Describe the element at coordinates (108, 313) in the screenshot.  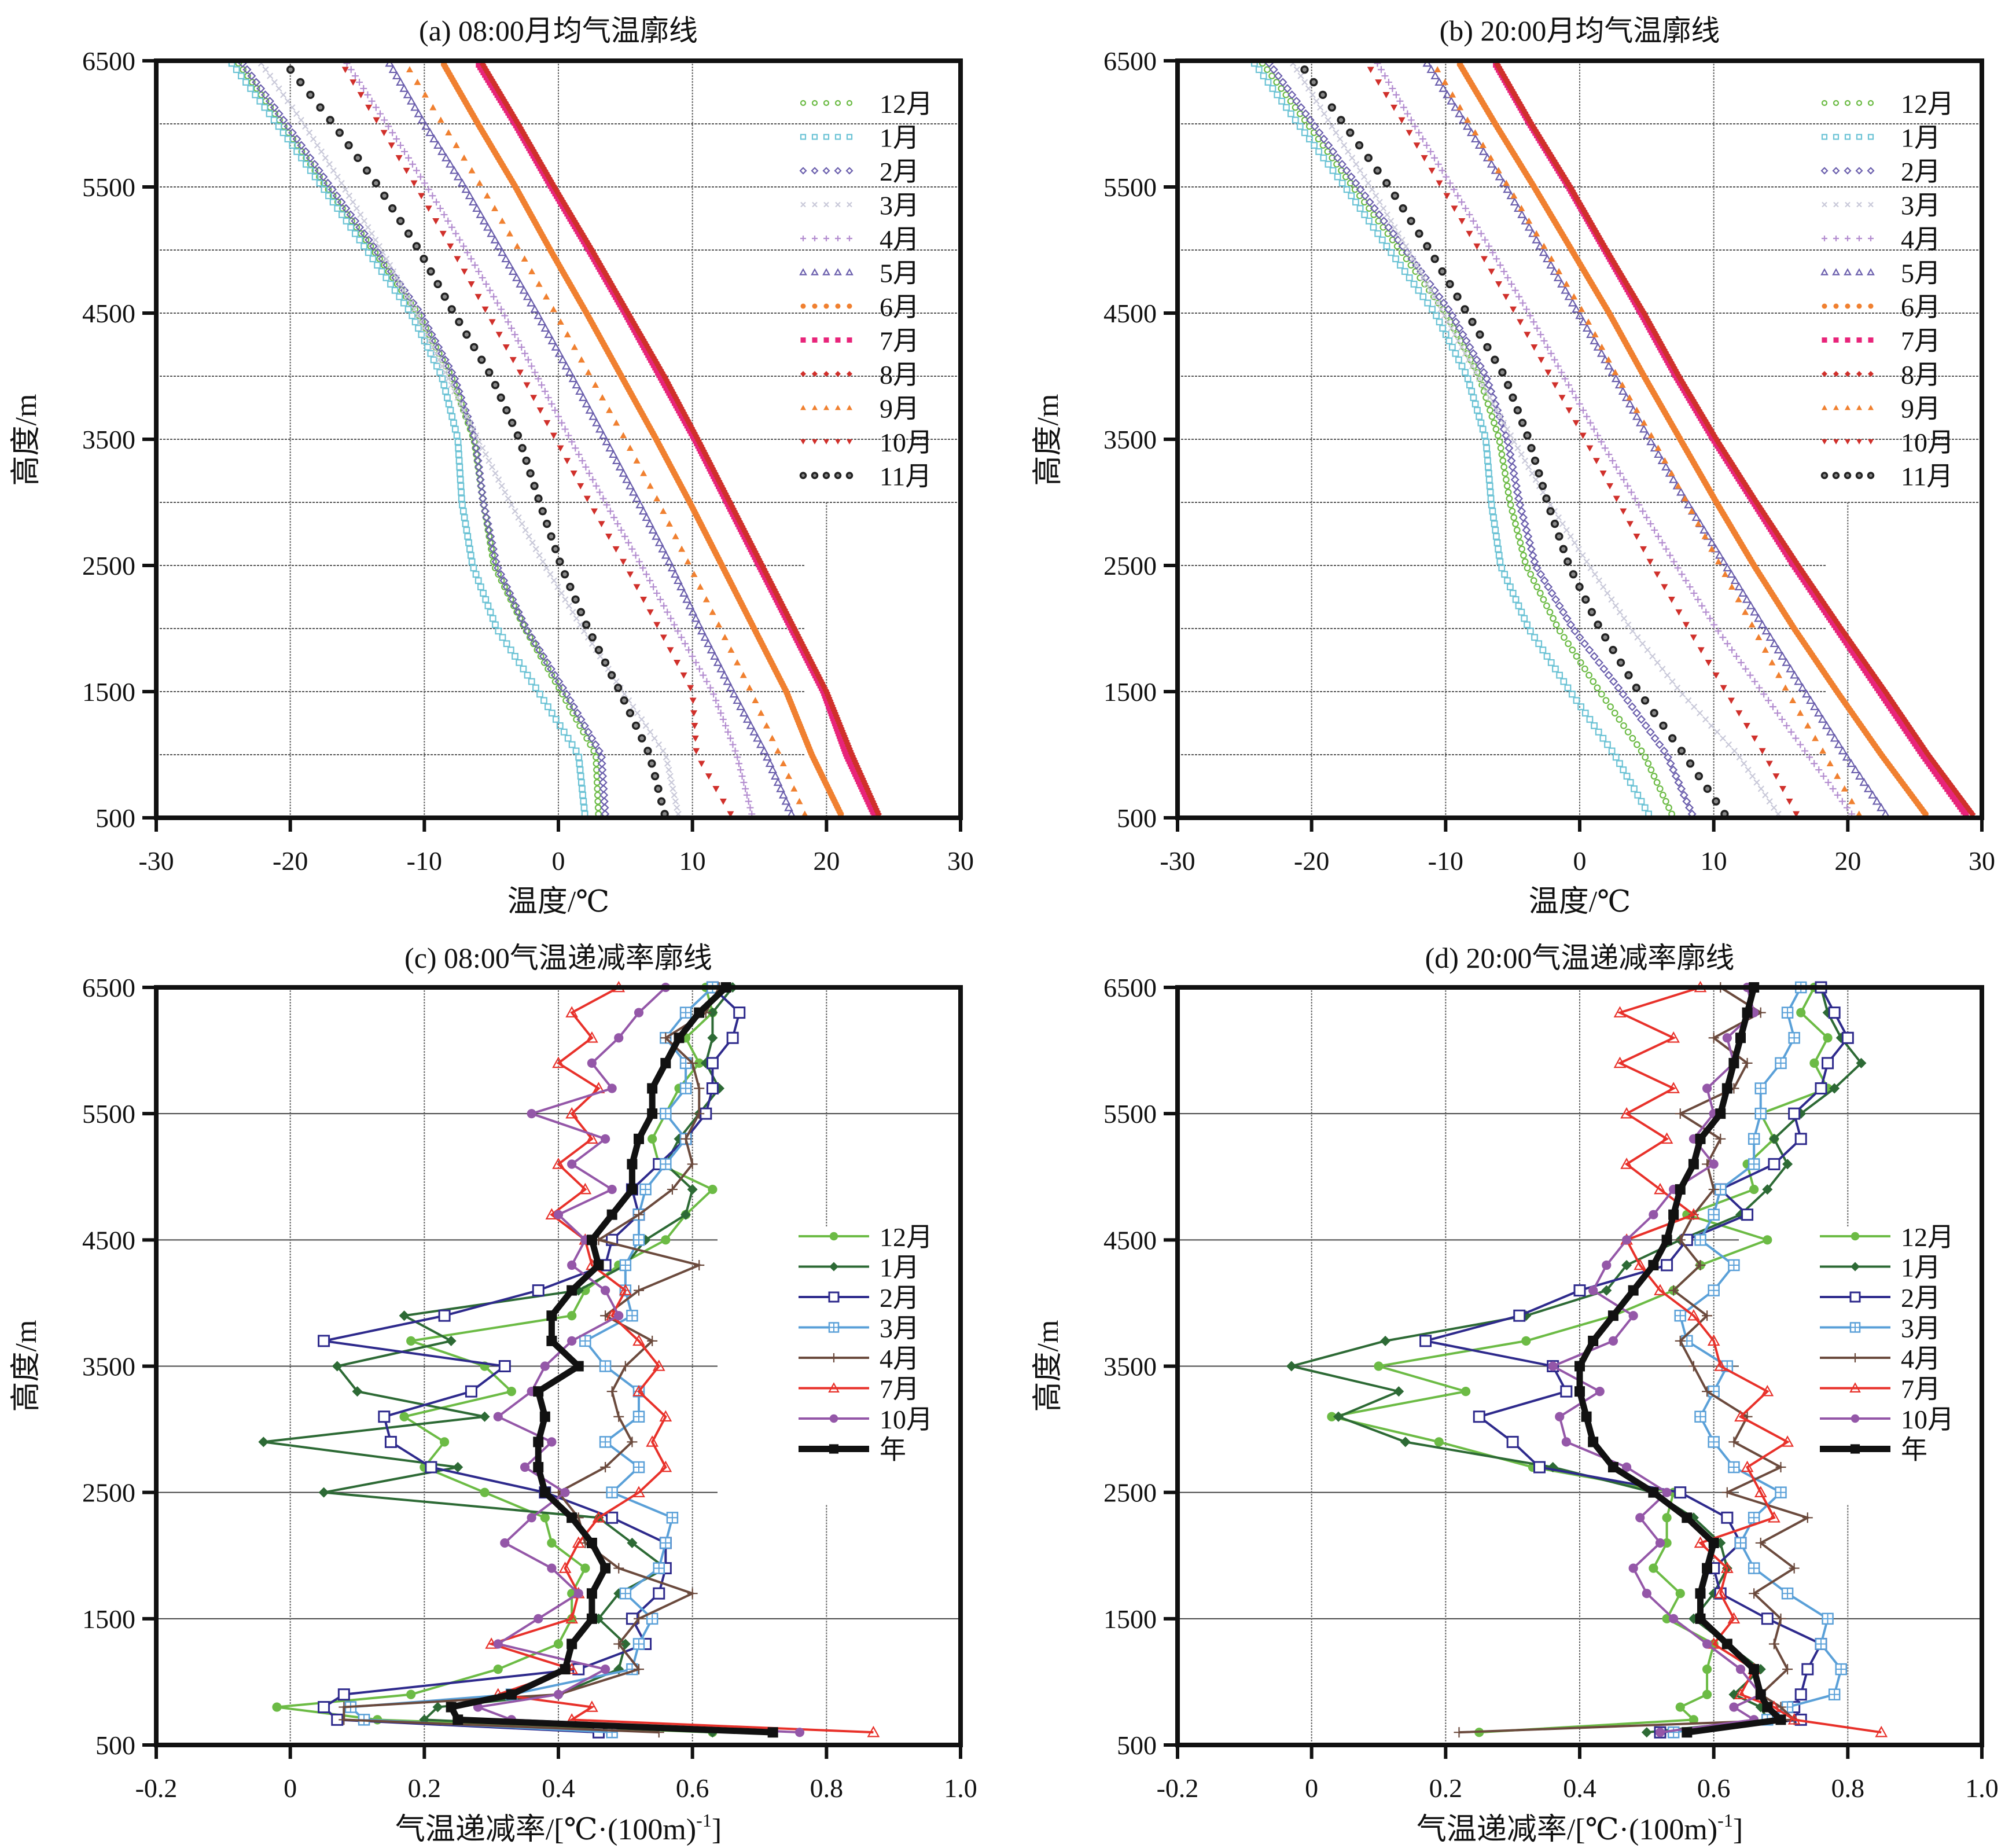
I see `y-tick-label: 4500` at that location.